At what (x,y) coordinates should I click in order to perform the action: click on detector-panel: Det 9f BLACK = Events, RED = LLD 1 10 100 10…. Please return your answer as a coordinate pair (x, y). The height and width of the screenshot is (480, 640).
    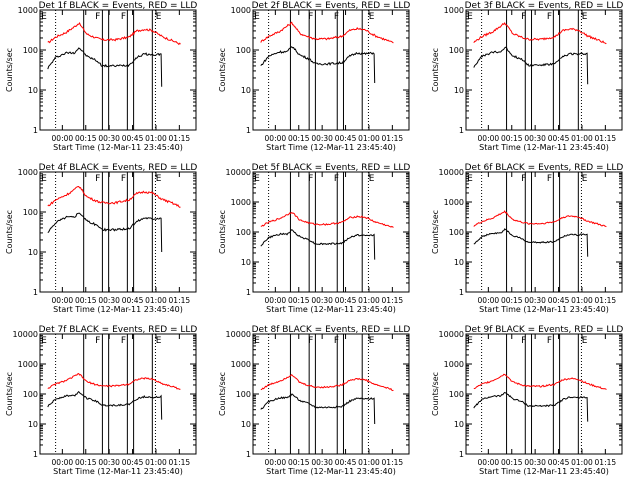
    Looking at the image, I should click on (527, 400).